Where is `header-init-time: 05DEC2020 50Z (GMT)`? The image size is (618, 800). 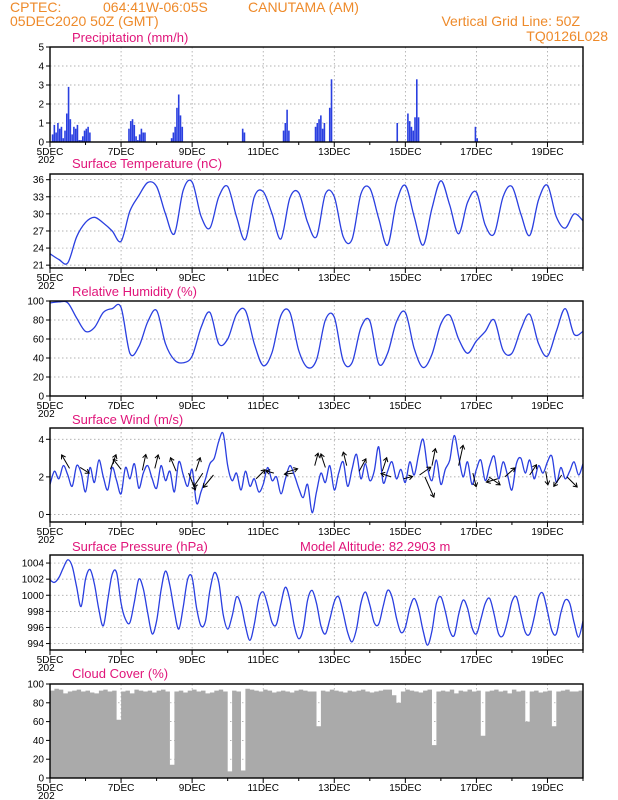
header-init-time: 05DEC2020 50Z (GMT) is located at coordinates (84, 21).